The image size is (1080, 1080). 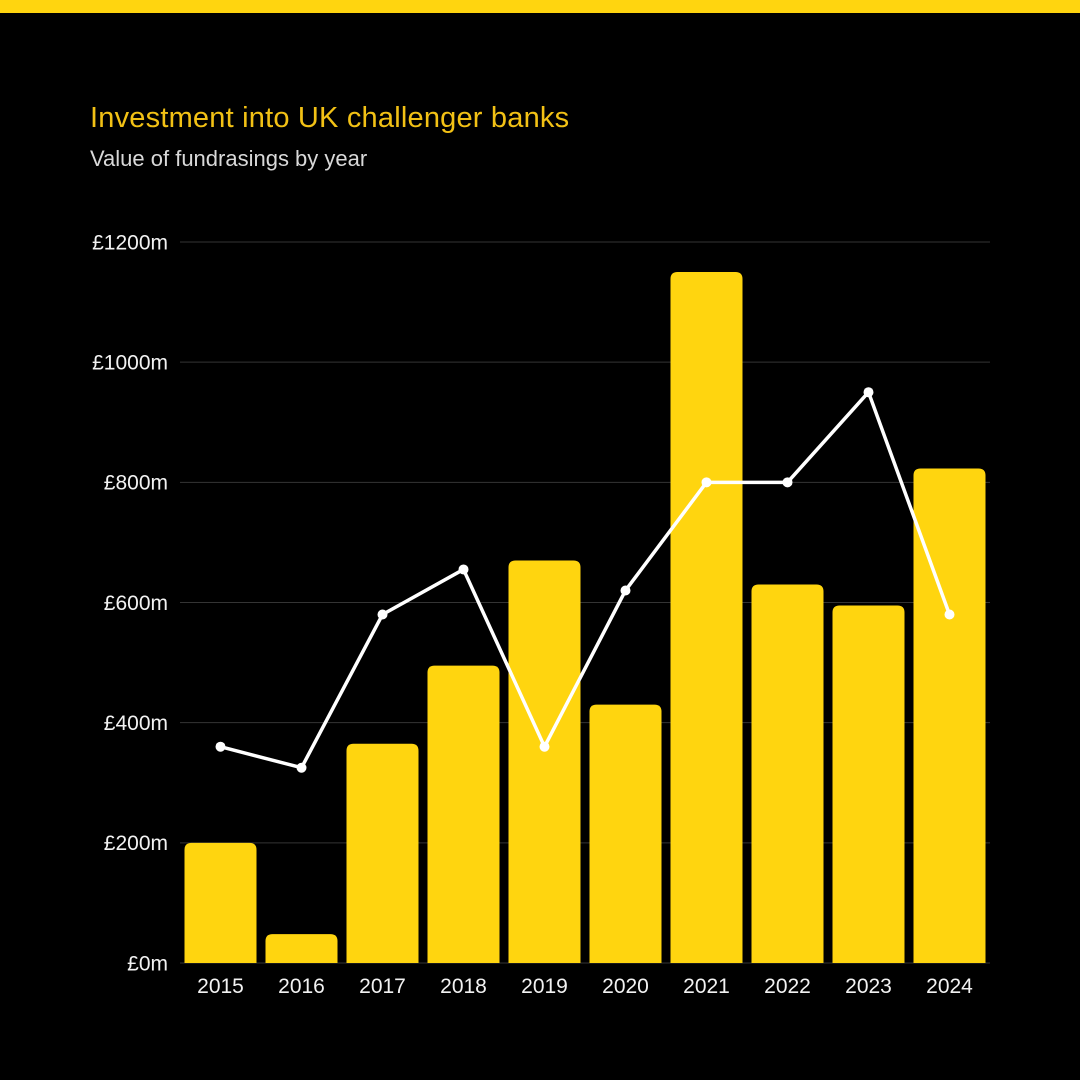 I want to click on bar-2022, so click(x=787, y=773).